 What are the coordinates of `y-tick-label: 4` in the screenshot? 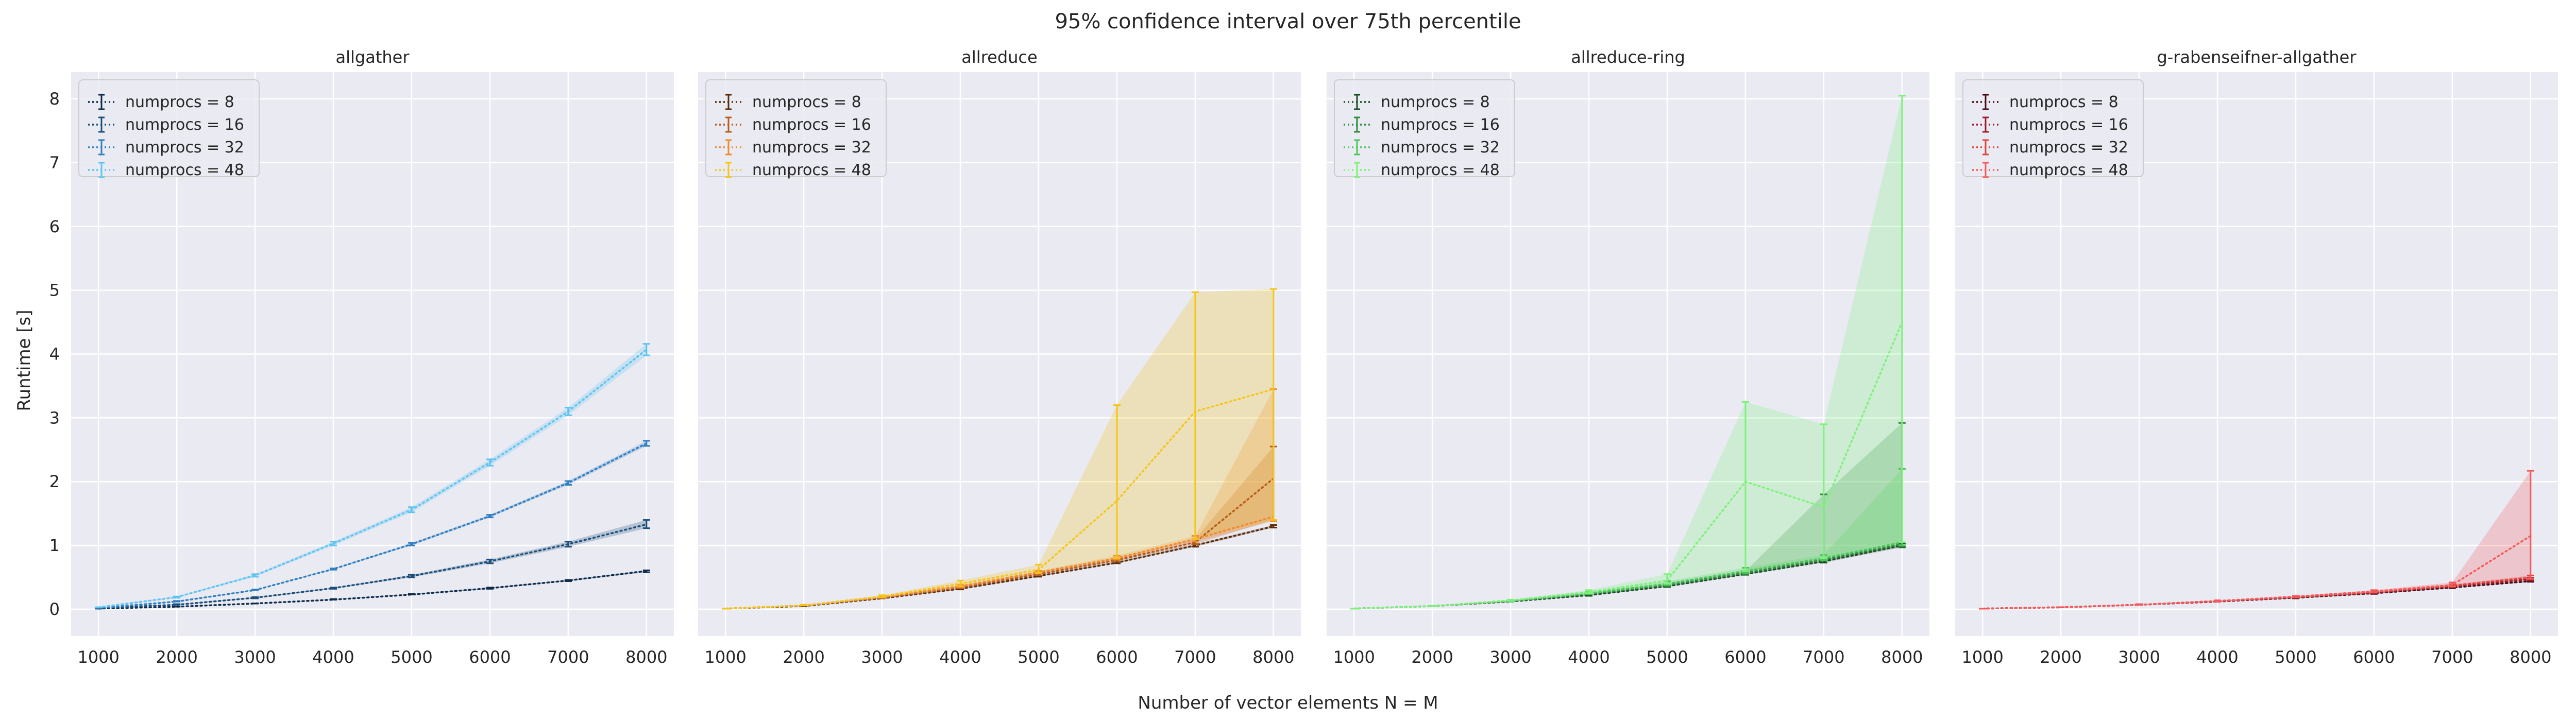 It's located at (54, 354).